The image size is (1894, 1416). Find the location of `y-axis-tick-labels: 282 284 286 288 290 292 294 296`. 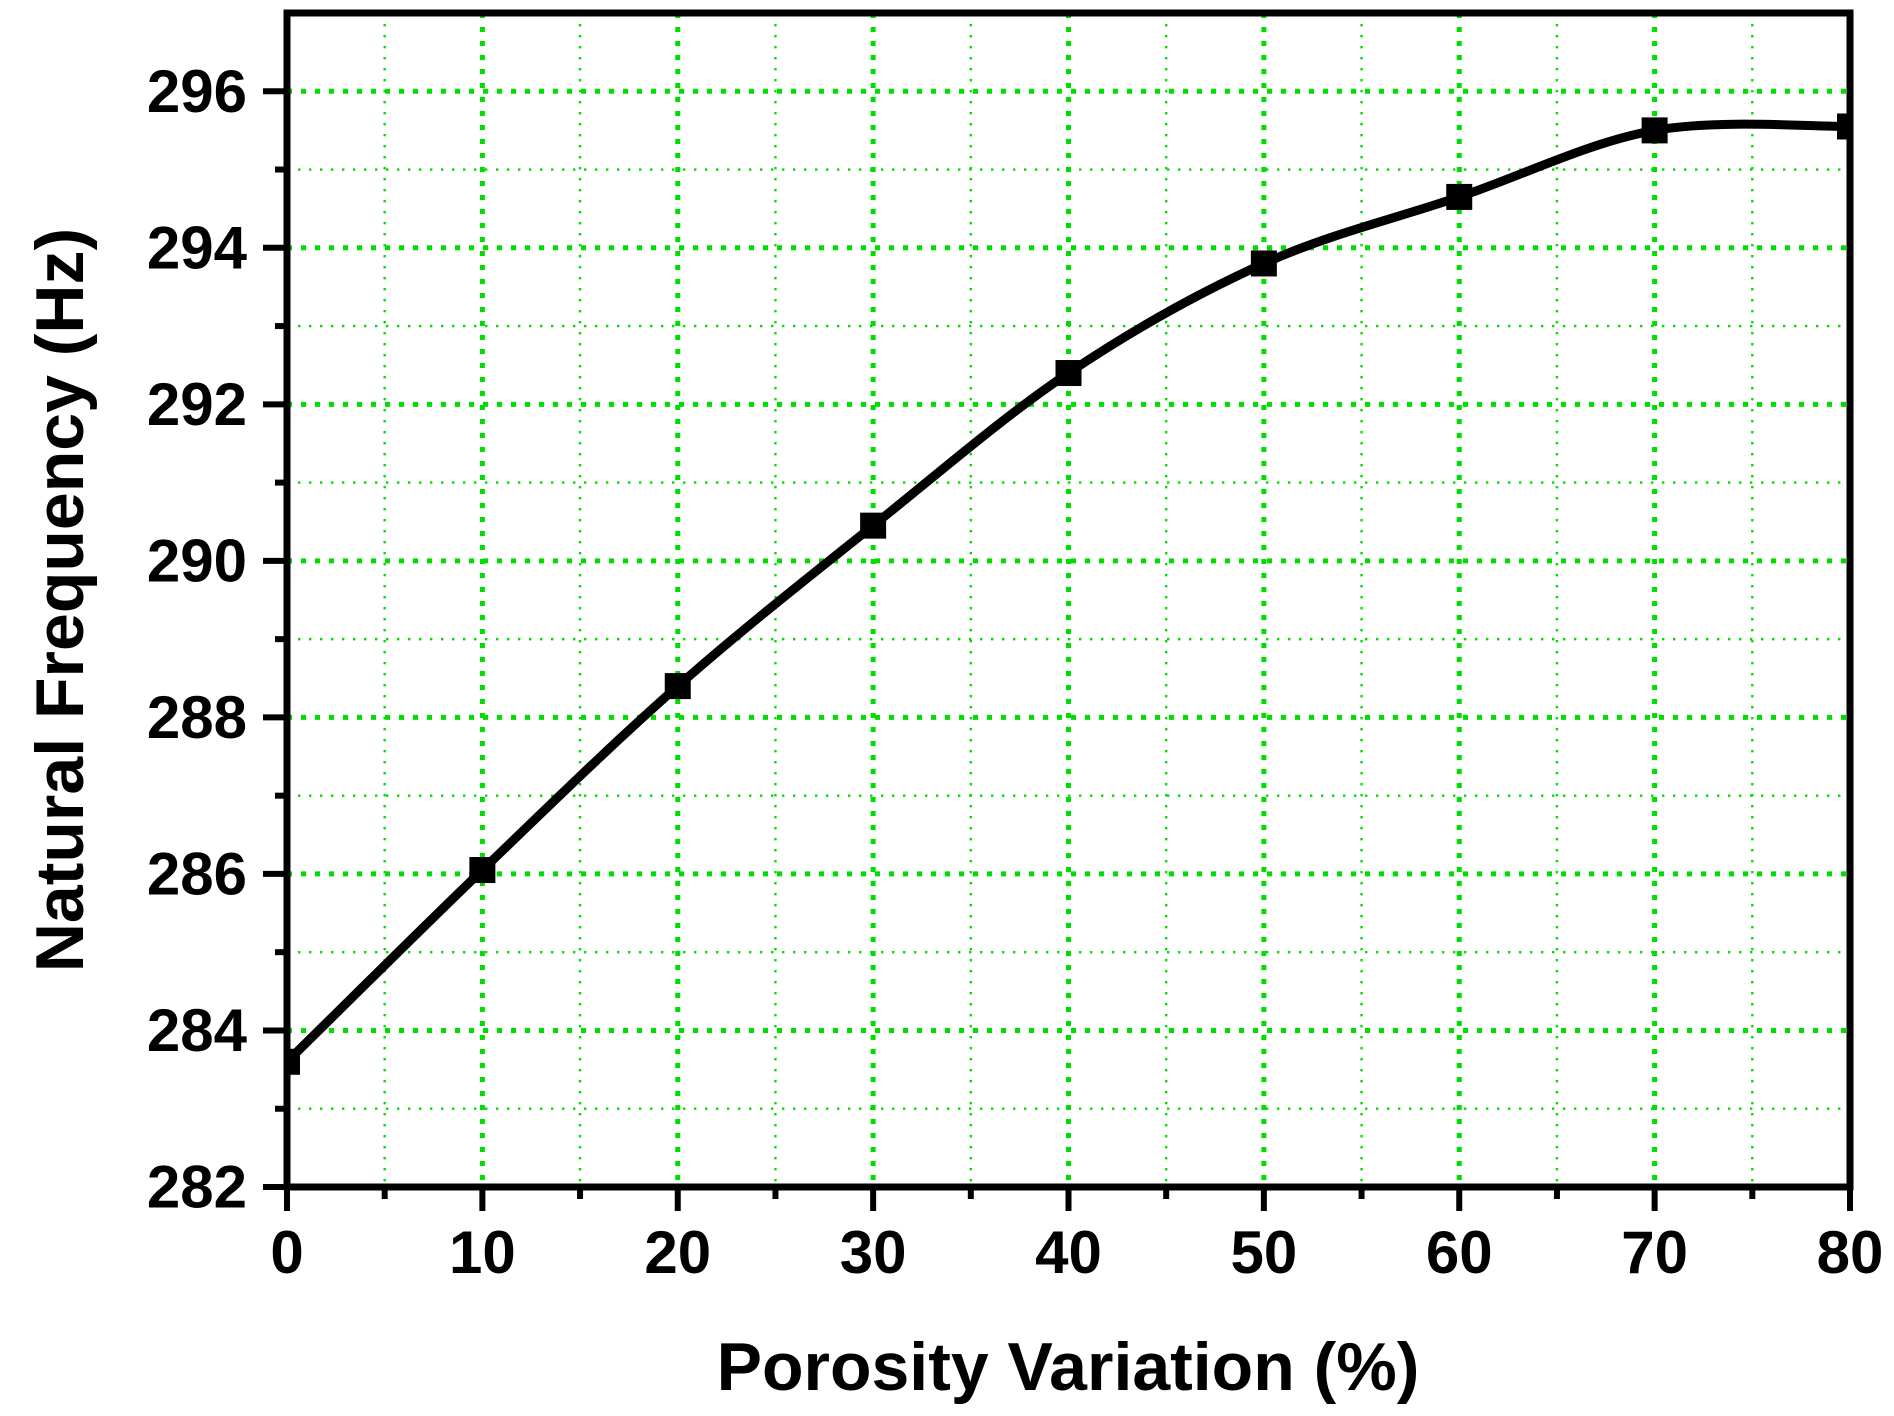

y-axis-tick-labels: 282 284 286 288 290 292 294 296 is located at coordinates (197, 639).